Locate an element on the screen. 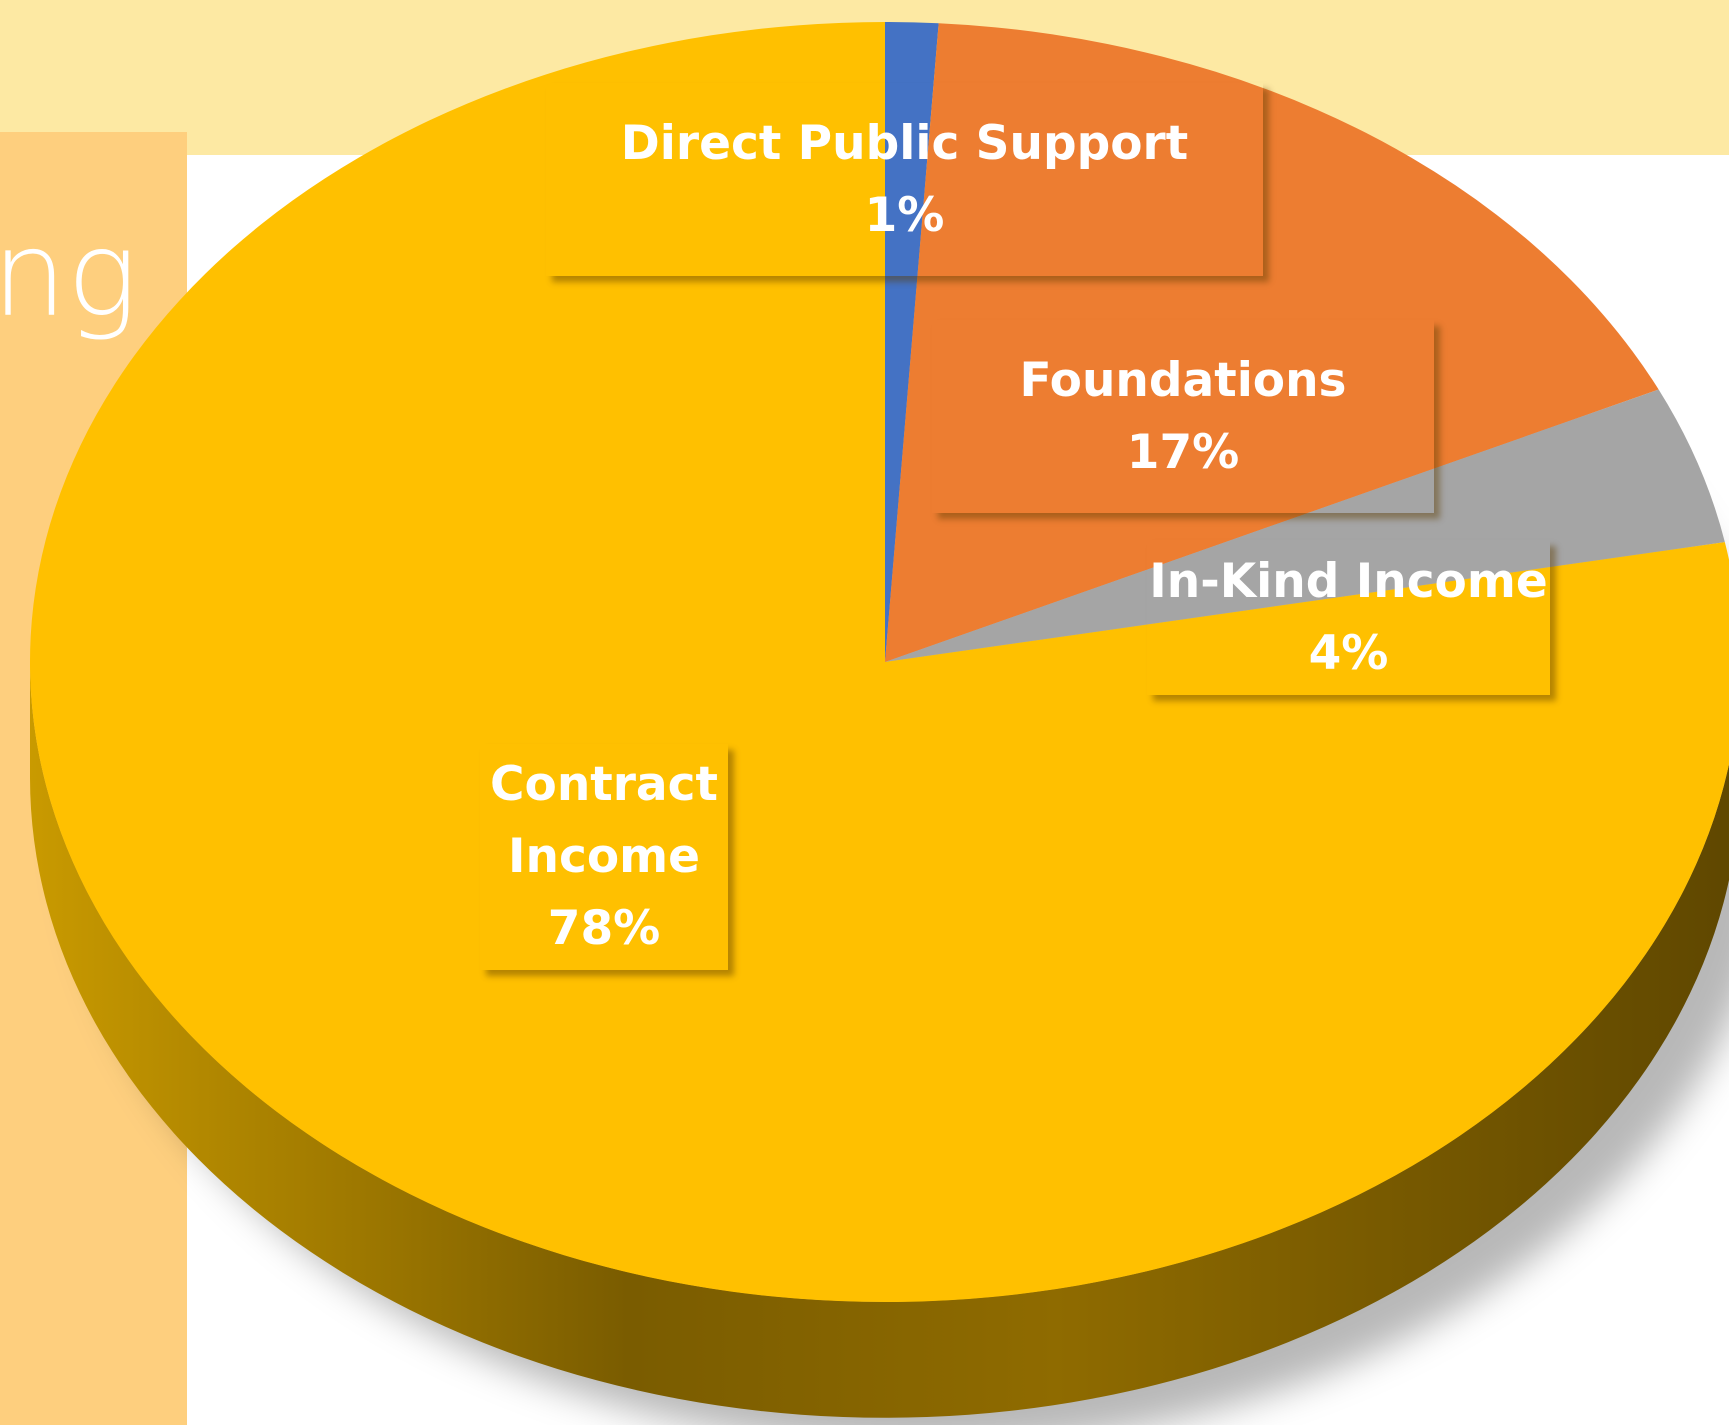 This screenshot has height=1425, width=1729. label-category: In-Kind Income is located at coordinates (1348, 581).